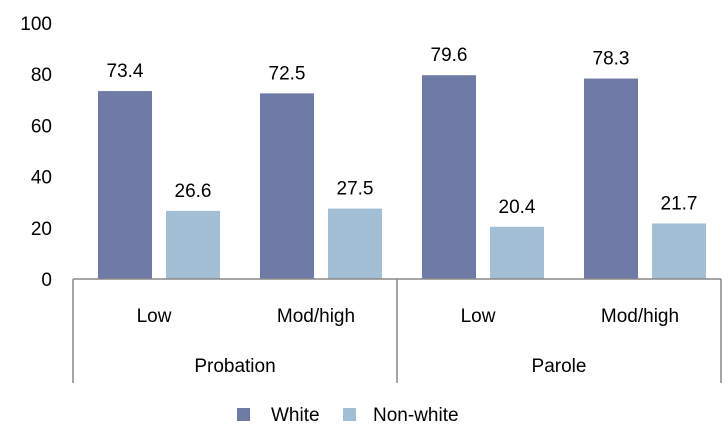 Image resolution: width=728 pixels, height=429 pixels. What do you see at coordinates (295, 415) in the screenshot?
I see `legend-label: White` at bounding box center [295, 415].